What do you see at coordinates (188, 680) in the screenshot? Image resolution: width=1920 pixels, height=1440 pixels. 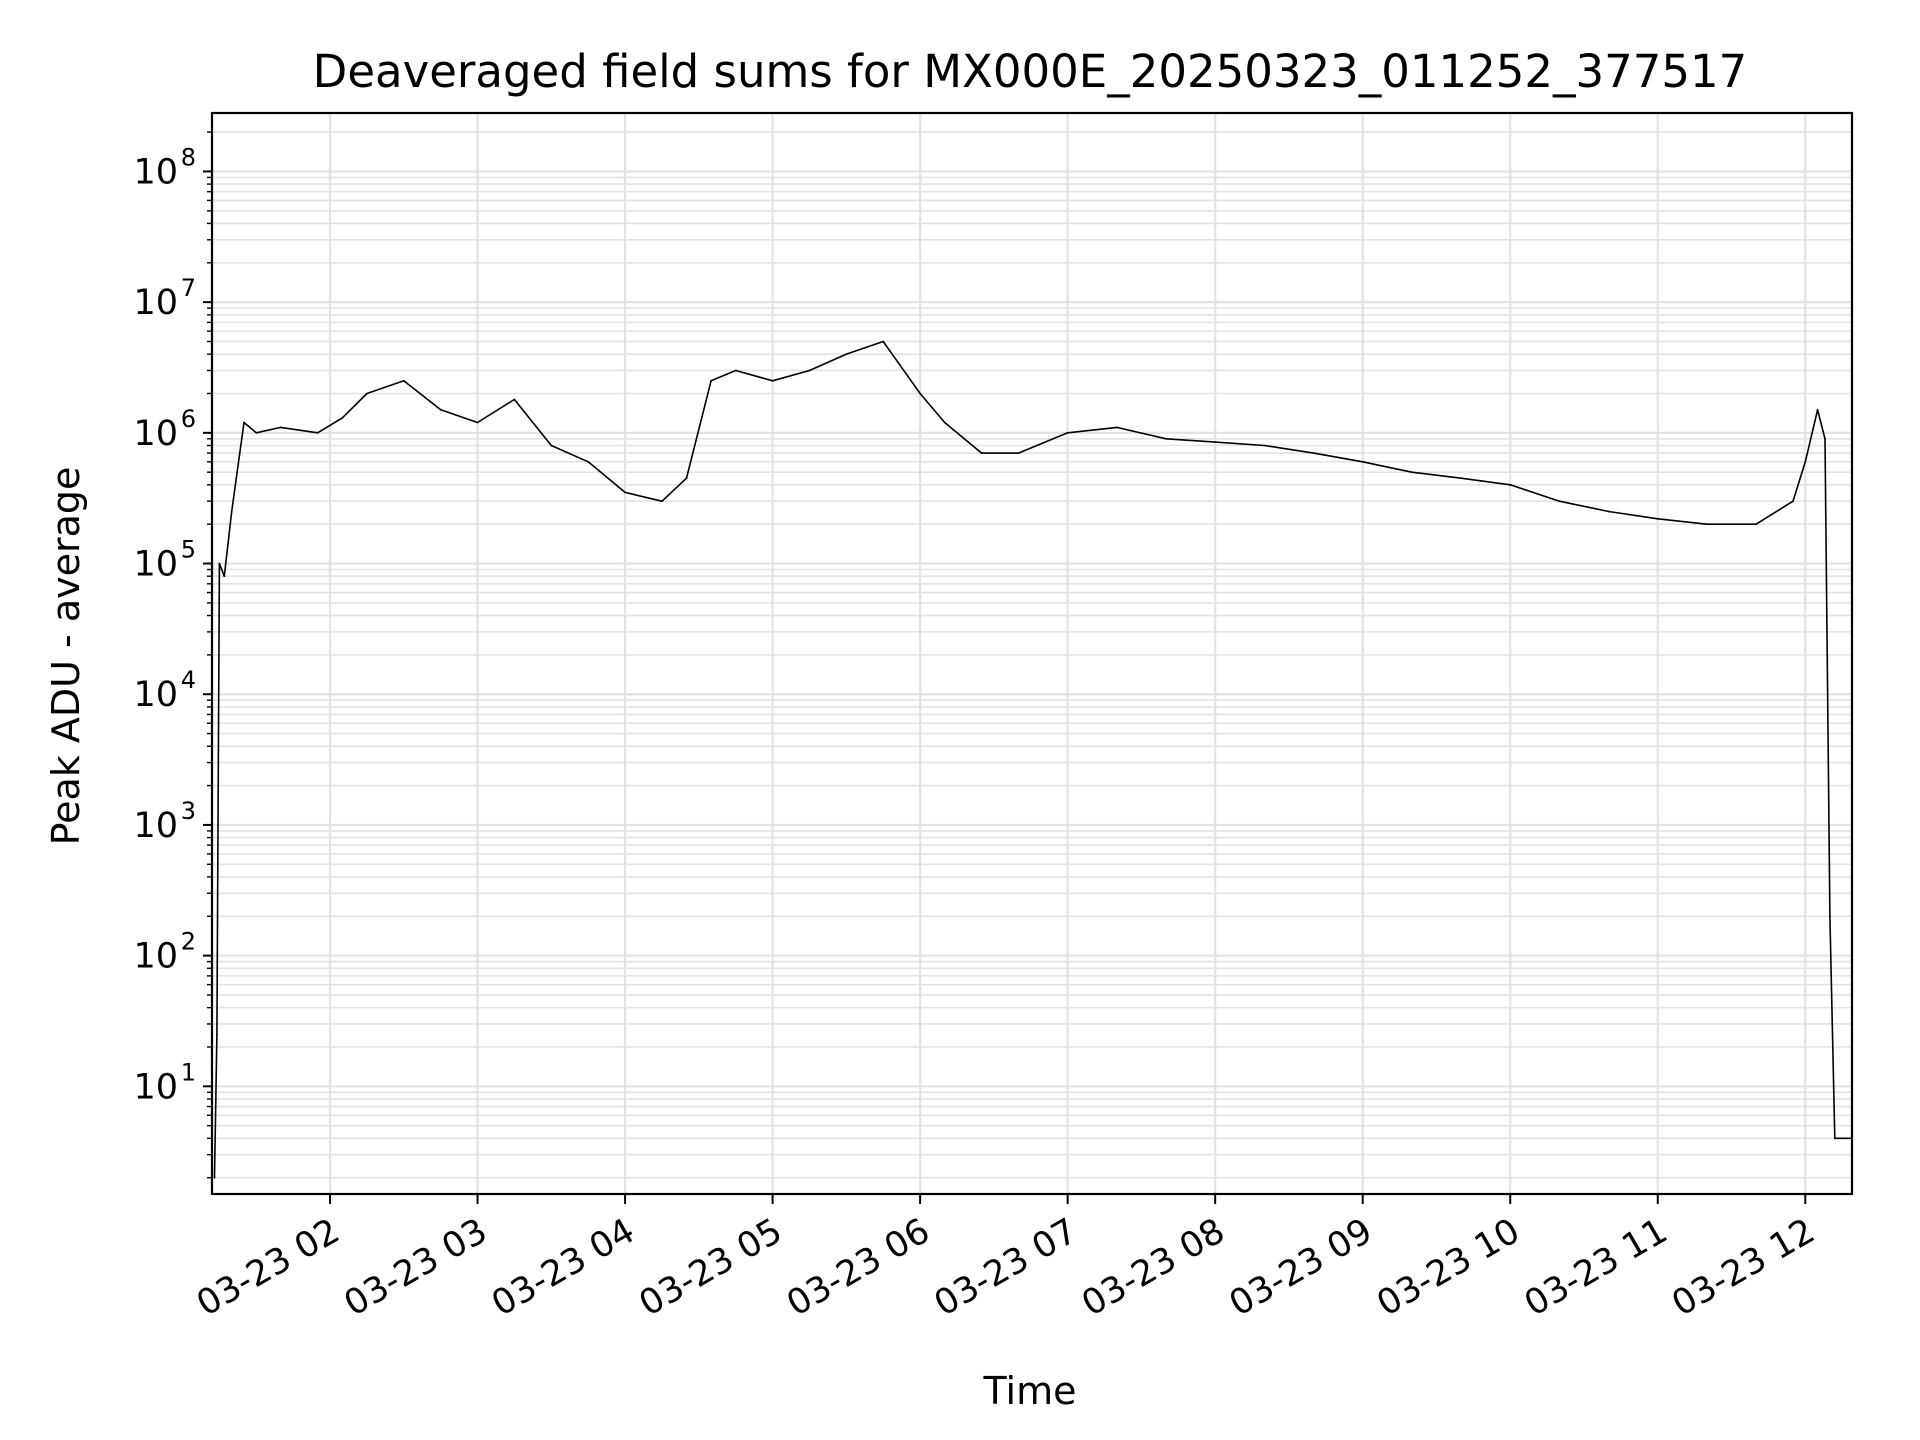 I see `y-tick-label-exponent: 4` at bounding box center [188, 680].